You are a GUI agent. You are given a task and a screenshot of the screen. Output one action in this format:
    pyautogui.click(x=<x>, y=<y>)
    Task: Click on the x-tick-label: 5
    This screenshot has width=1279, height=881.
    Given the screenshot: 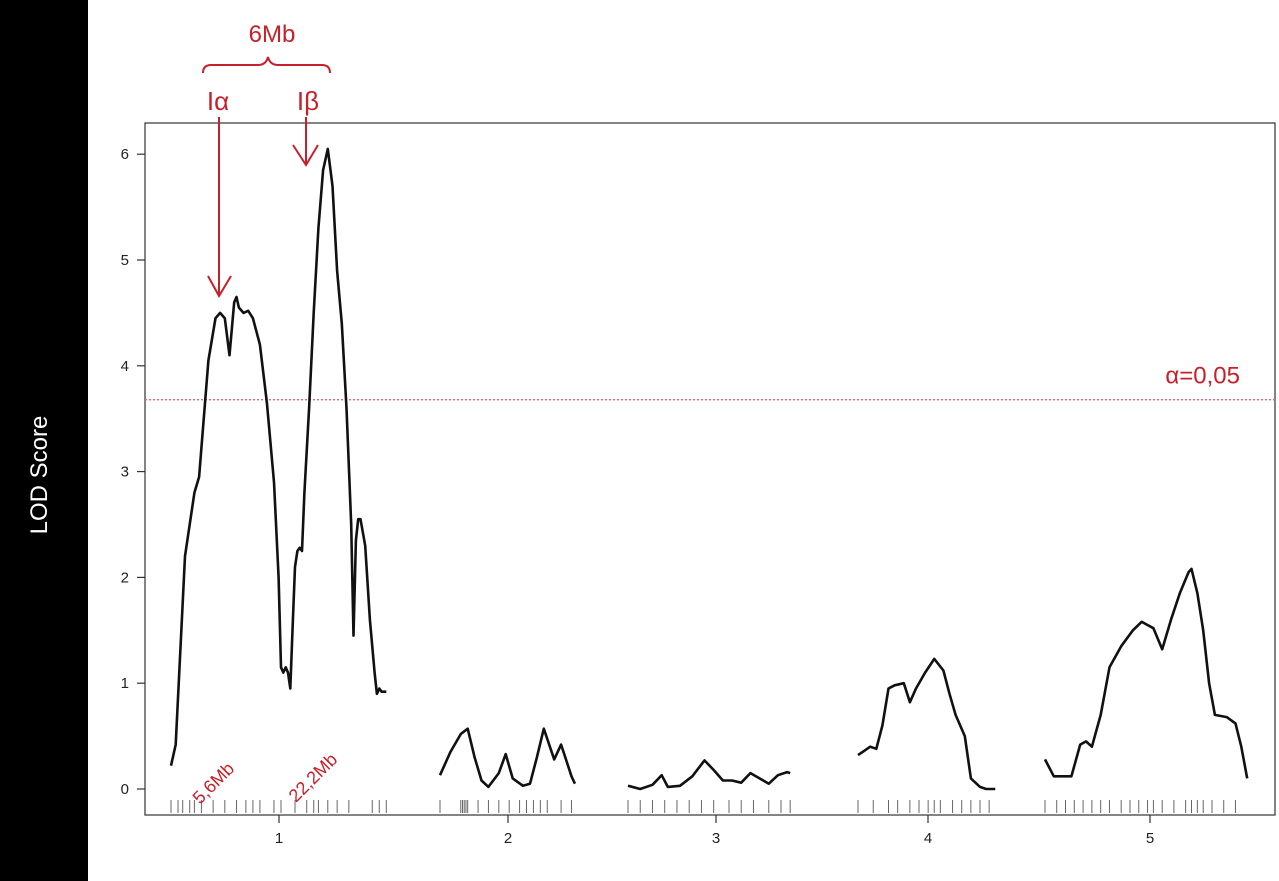 What is the action you would take?
    pyautogui.click(x=1150, y=838)
    